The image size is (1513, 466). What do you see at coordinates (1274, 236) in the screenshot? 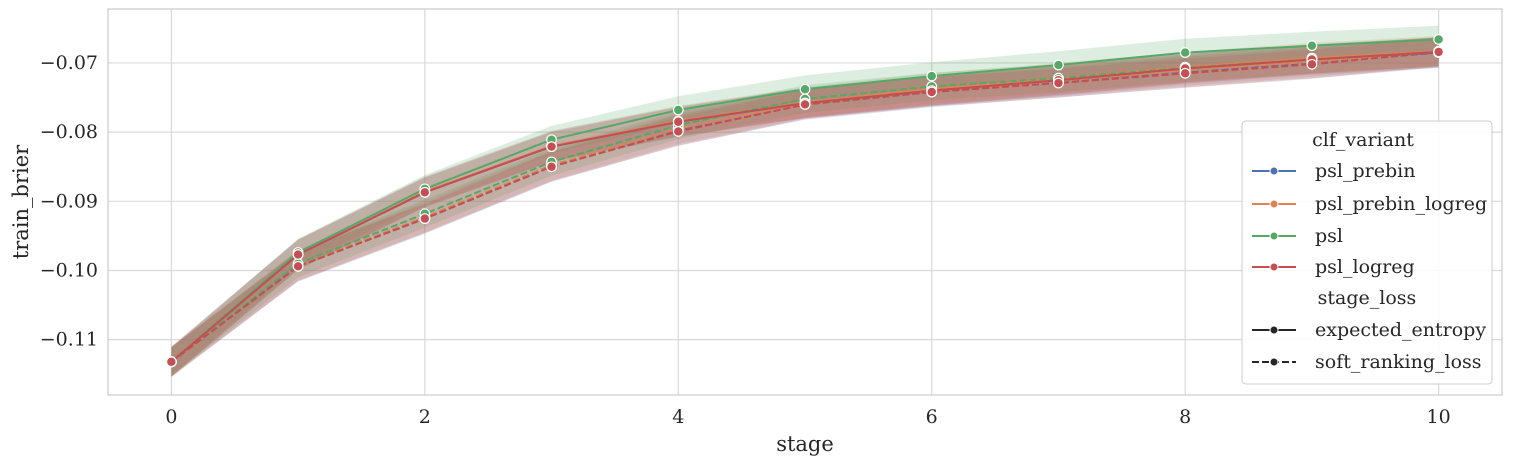
I see `legend-marker-psl` at bounding box center [1274, 236].